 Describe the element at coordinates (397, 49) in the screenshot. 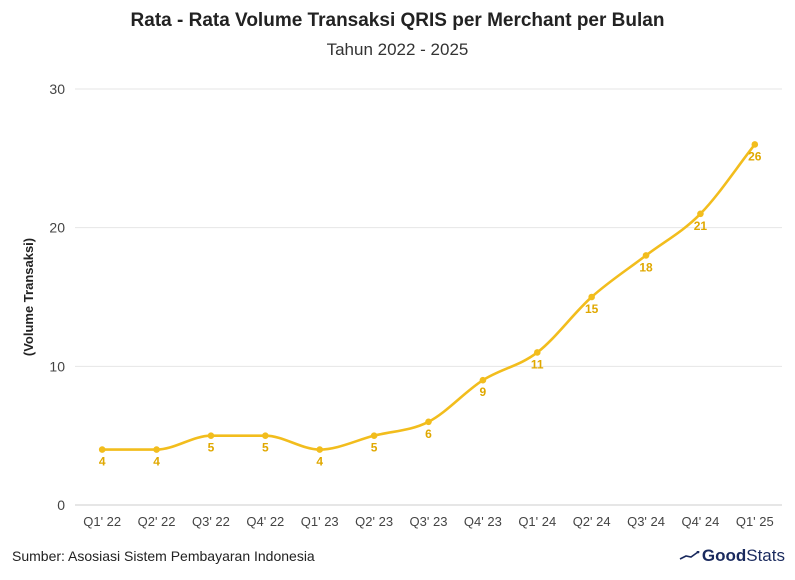

I see `chart-subtitle: Tahun 2022 - 2025` at that location.